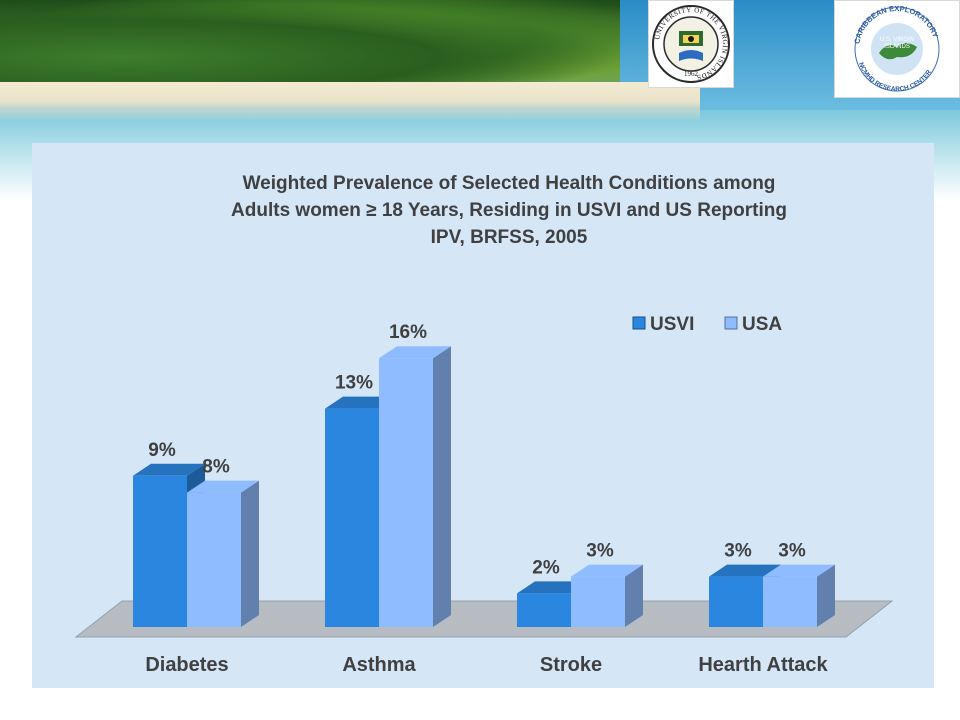 This screenshot has height=720, width=960. I want to click on legend: USVI USA, so click(707, 324).